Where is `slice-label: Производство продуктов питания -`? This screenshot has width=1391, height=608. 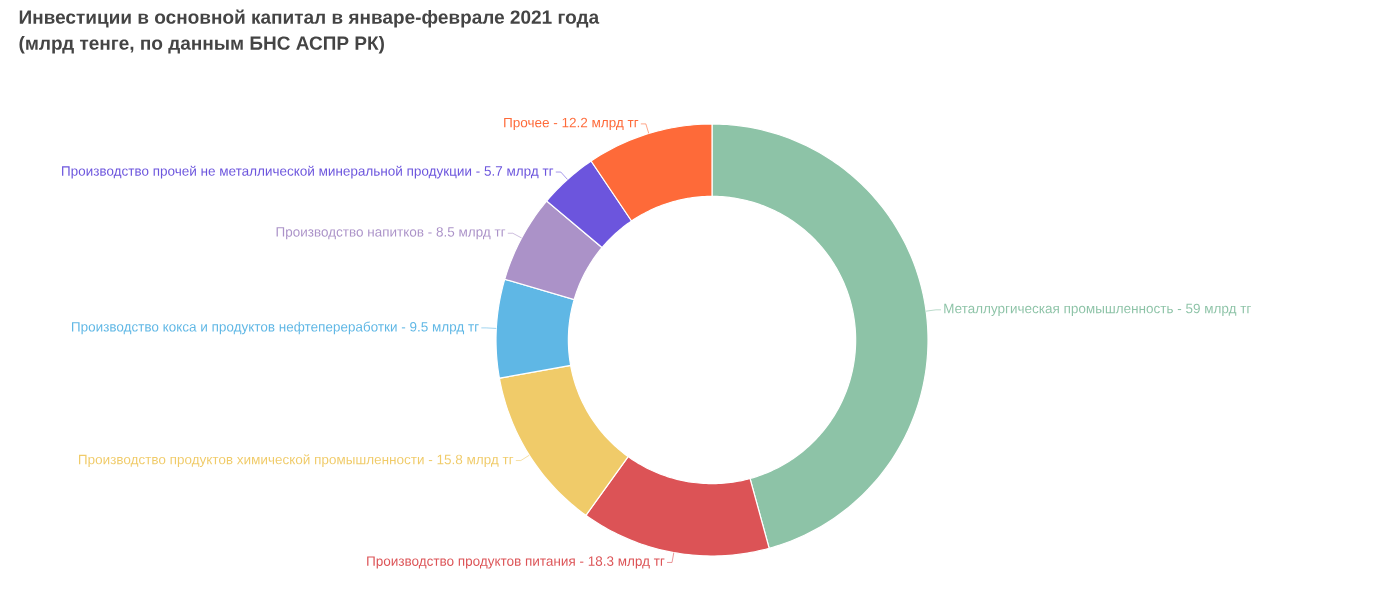 slice-label: Производство продуктов питания - is located at coordinates (475, 562).